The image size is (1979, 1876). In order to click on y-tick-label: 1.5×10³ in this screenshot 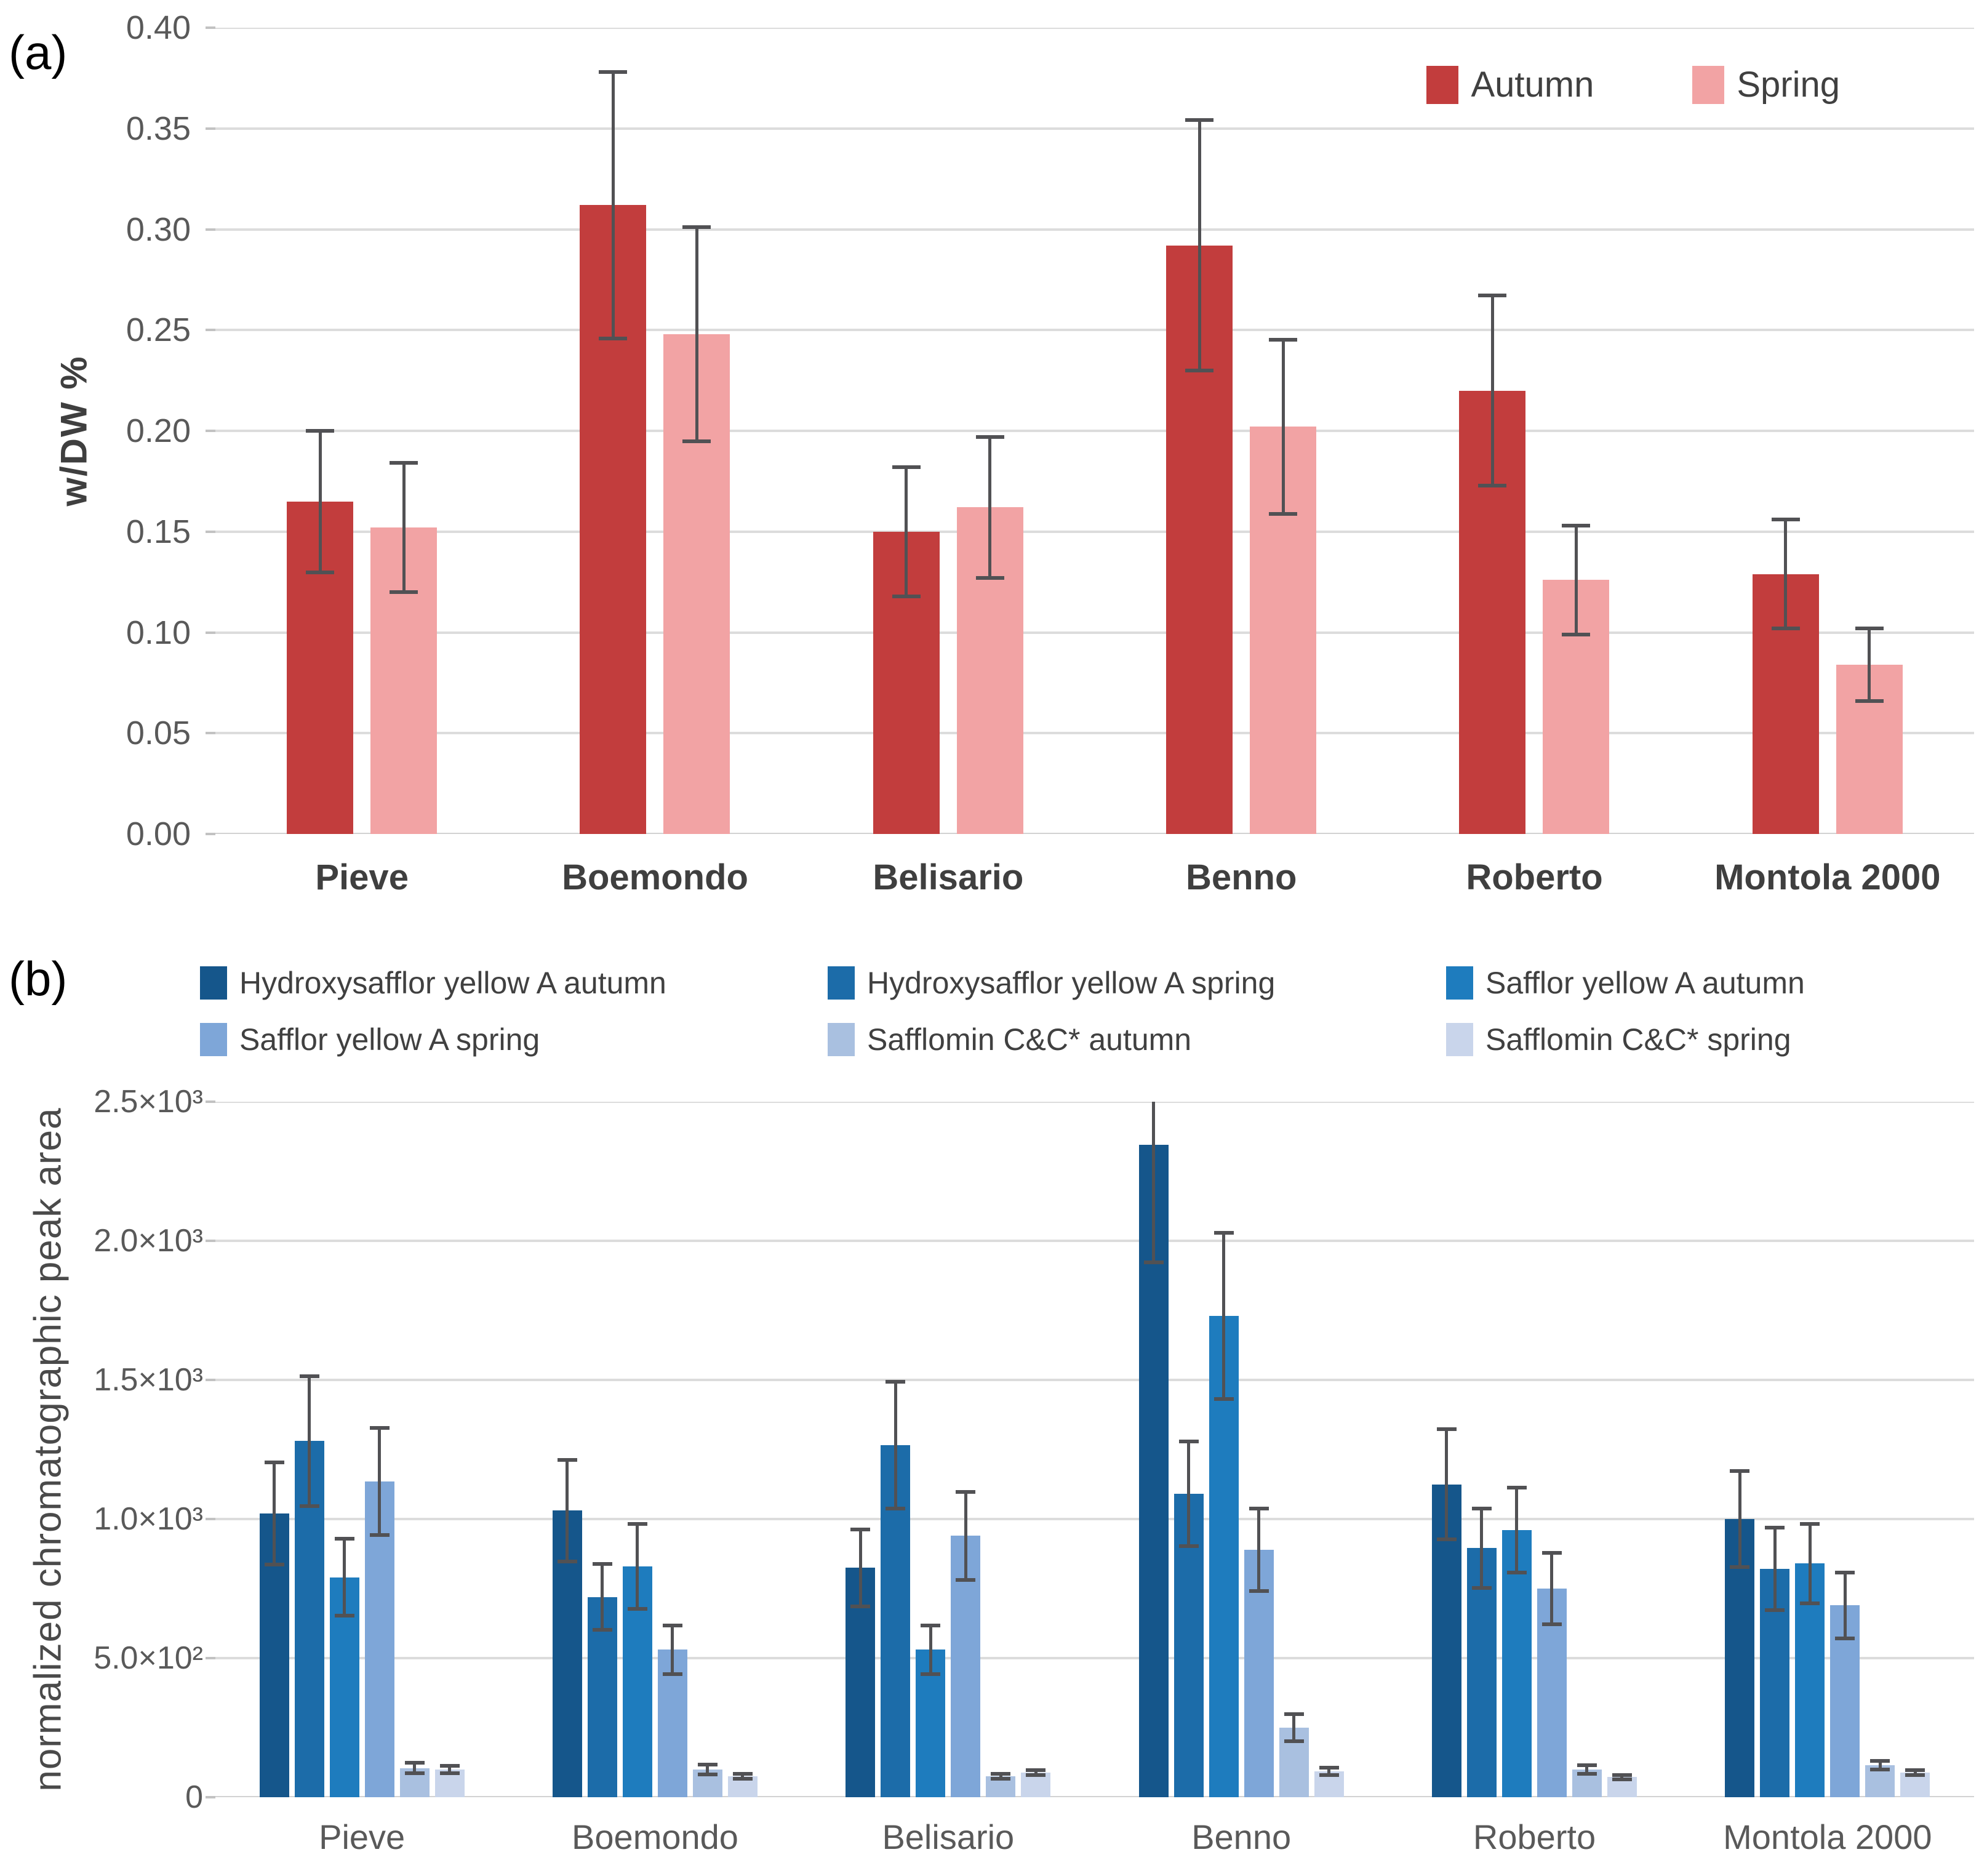, I will do `click(148, 1380)`.